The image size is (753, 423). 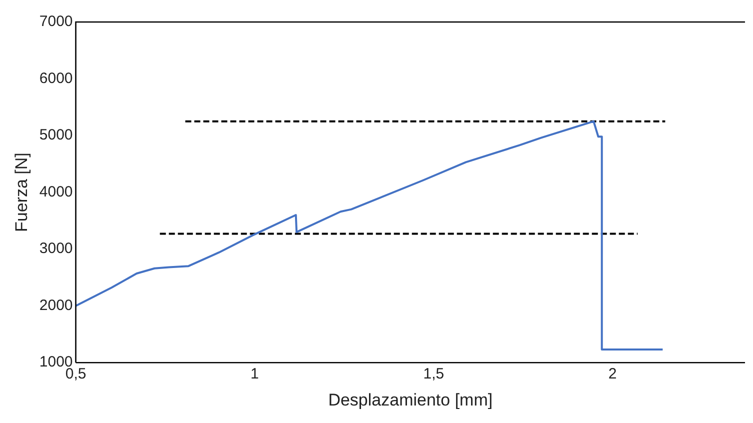 What do you see at coordinates (56, 21) in the screenshot?
I see `y-tick-label: 7000` at bounding box center [56, 21].